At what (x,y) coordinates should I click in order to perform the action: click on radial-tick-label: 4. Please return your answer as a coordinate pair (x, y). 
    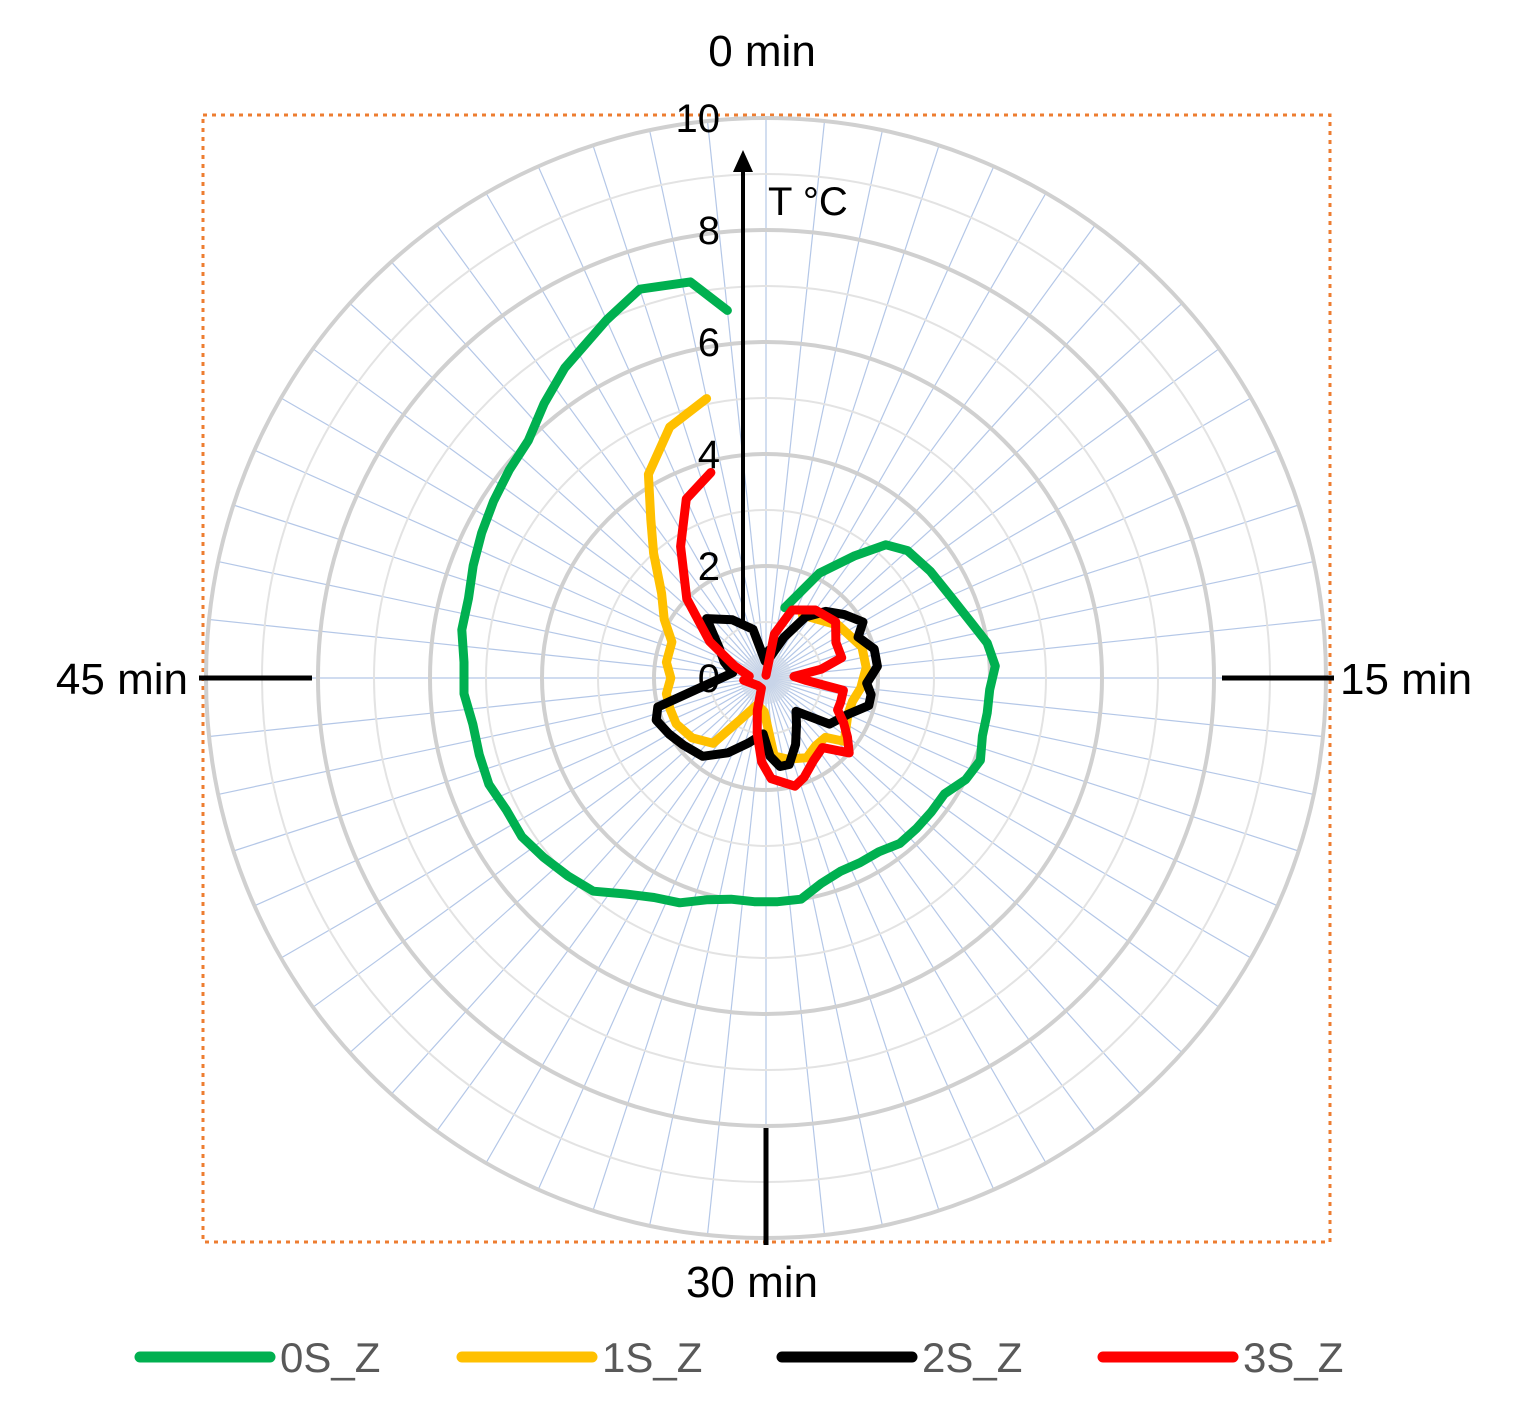
    Looking at the image, I should click on (709, 455).